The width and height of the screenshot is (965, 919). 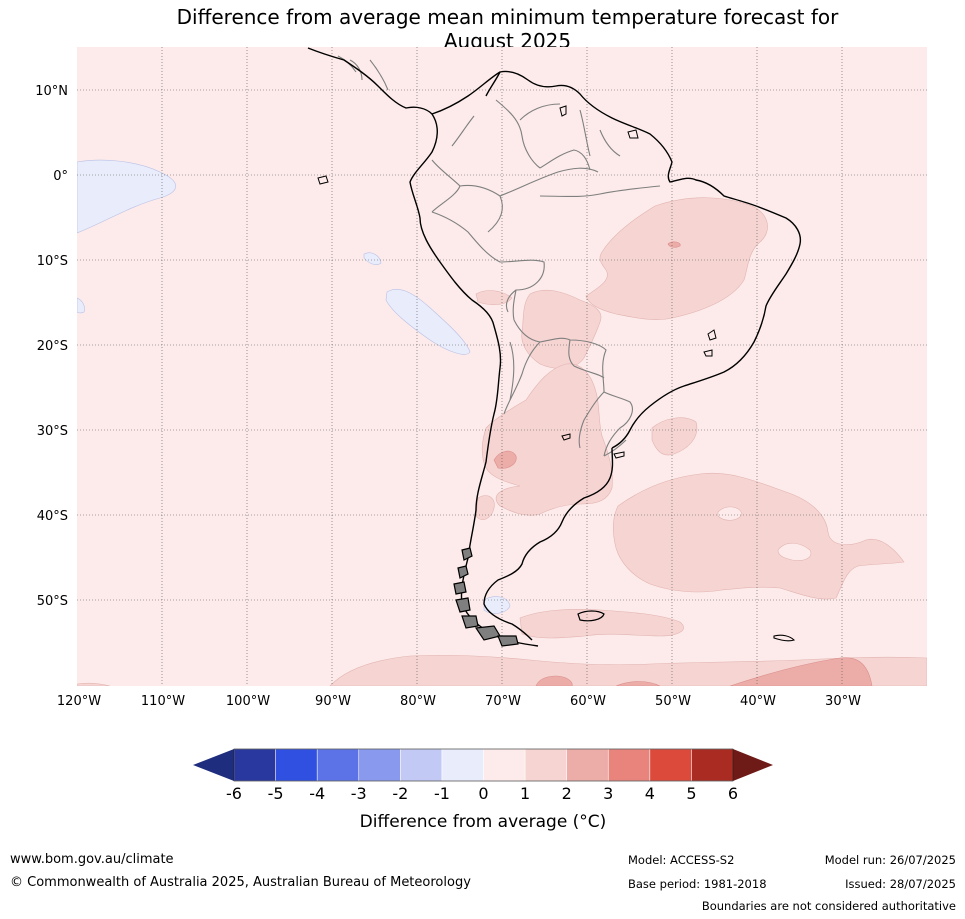 What do you see at coordinates (499, 256) in the screenshot?
I see `country-borders` at bounding box center [499, 256].